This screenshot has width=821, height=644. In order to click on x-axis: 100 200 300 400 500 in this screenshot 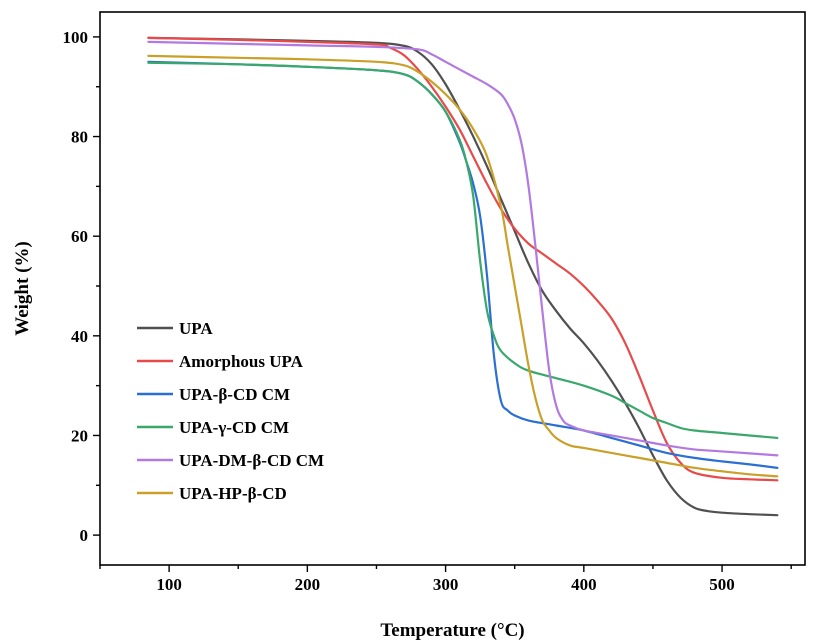, I will do `click(445, 579)`.